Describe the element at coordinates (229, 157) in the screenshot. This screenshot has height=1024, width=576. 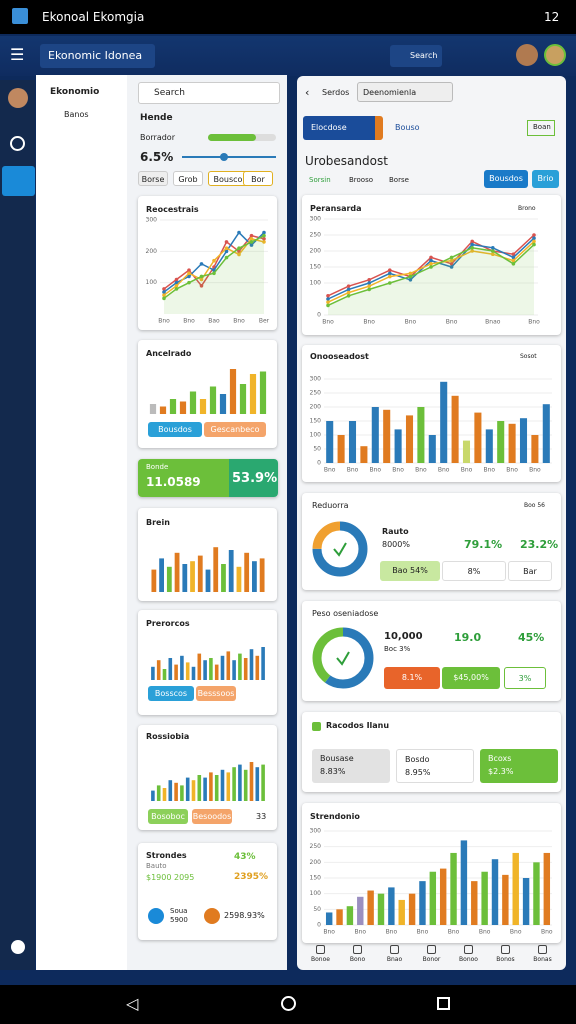
I see `slider-track` at that location.